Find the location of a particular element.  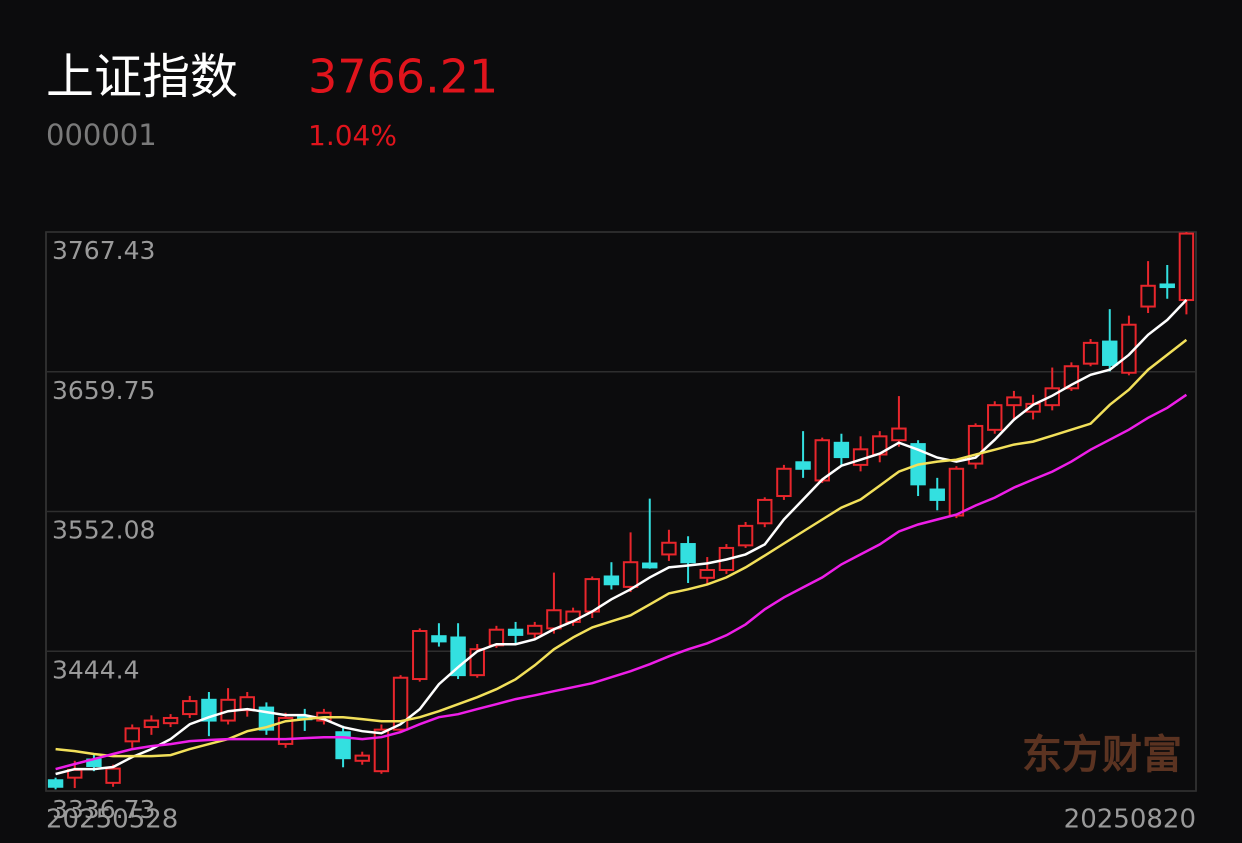

y-tick-label: 3336.73 is located at coordinates (103, 809).